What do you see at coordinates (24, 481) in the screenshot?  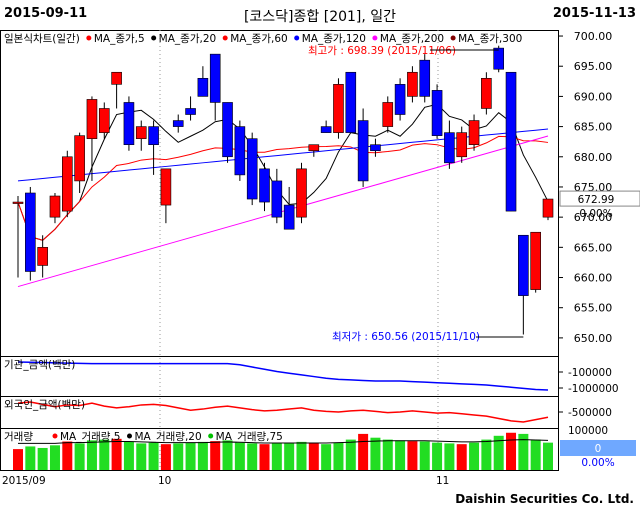 I see `x-tick-label: 2015/09` at bounding box center [24, 481].